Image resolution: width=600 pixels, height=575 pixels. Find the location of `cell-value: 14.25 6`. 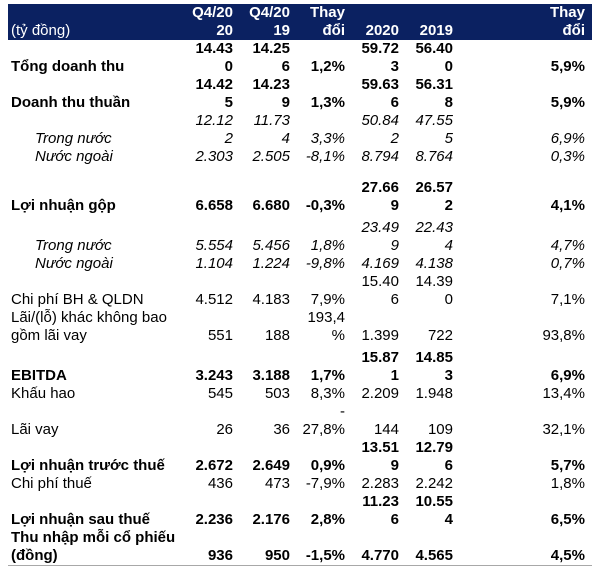

cell-value: 14.25 6 is located at coordinates (271, 57).